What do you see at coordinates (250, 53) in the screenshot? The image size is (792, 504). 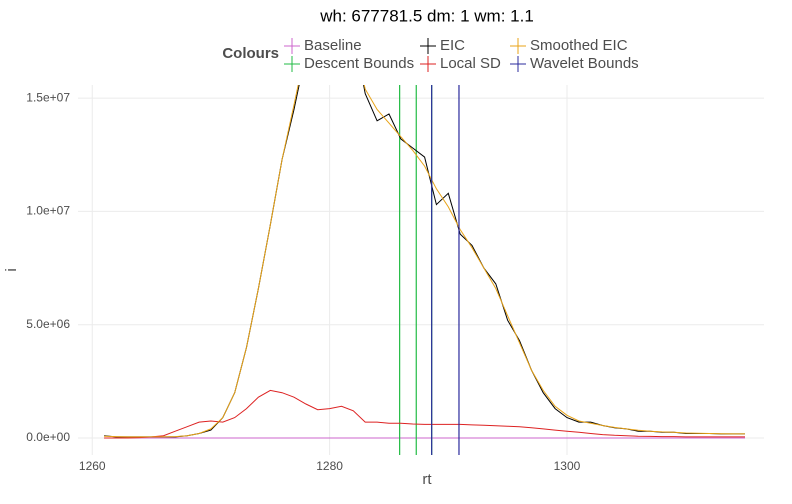 I see `legend-title: Colours` at bounding box center [250, 53].